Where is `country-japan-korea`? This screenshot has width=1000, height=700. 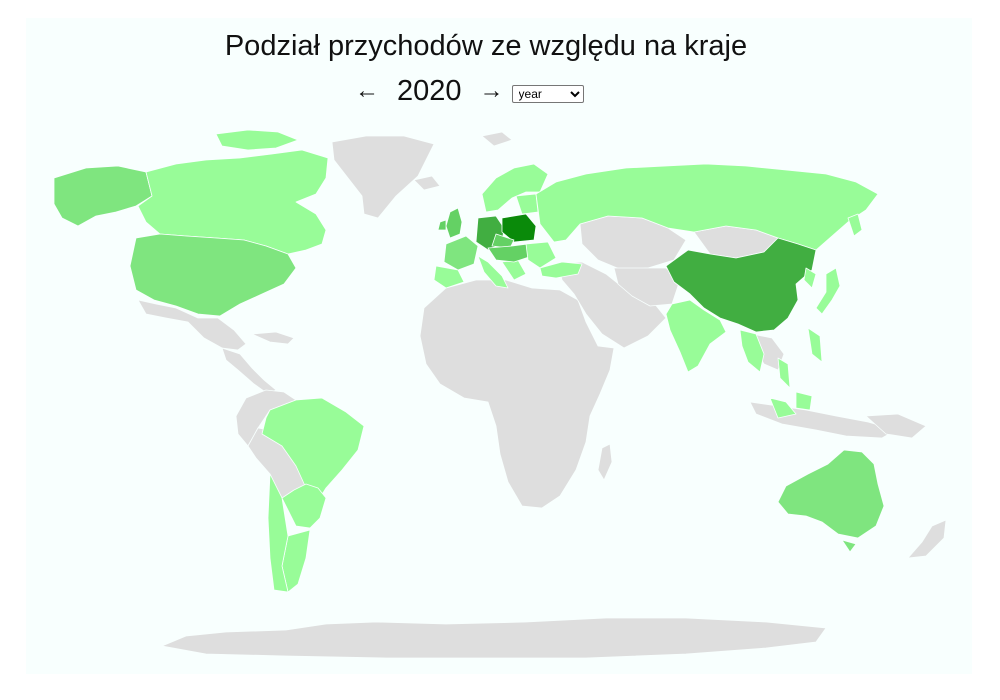 country-japan-korea is located at coordinates (833, 264).